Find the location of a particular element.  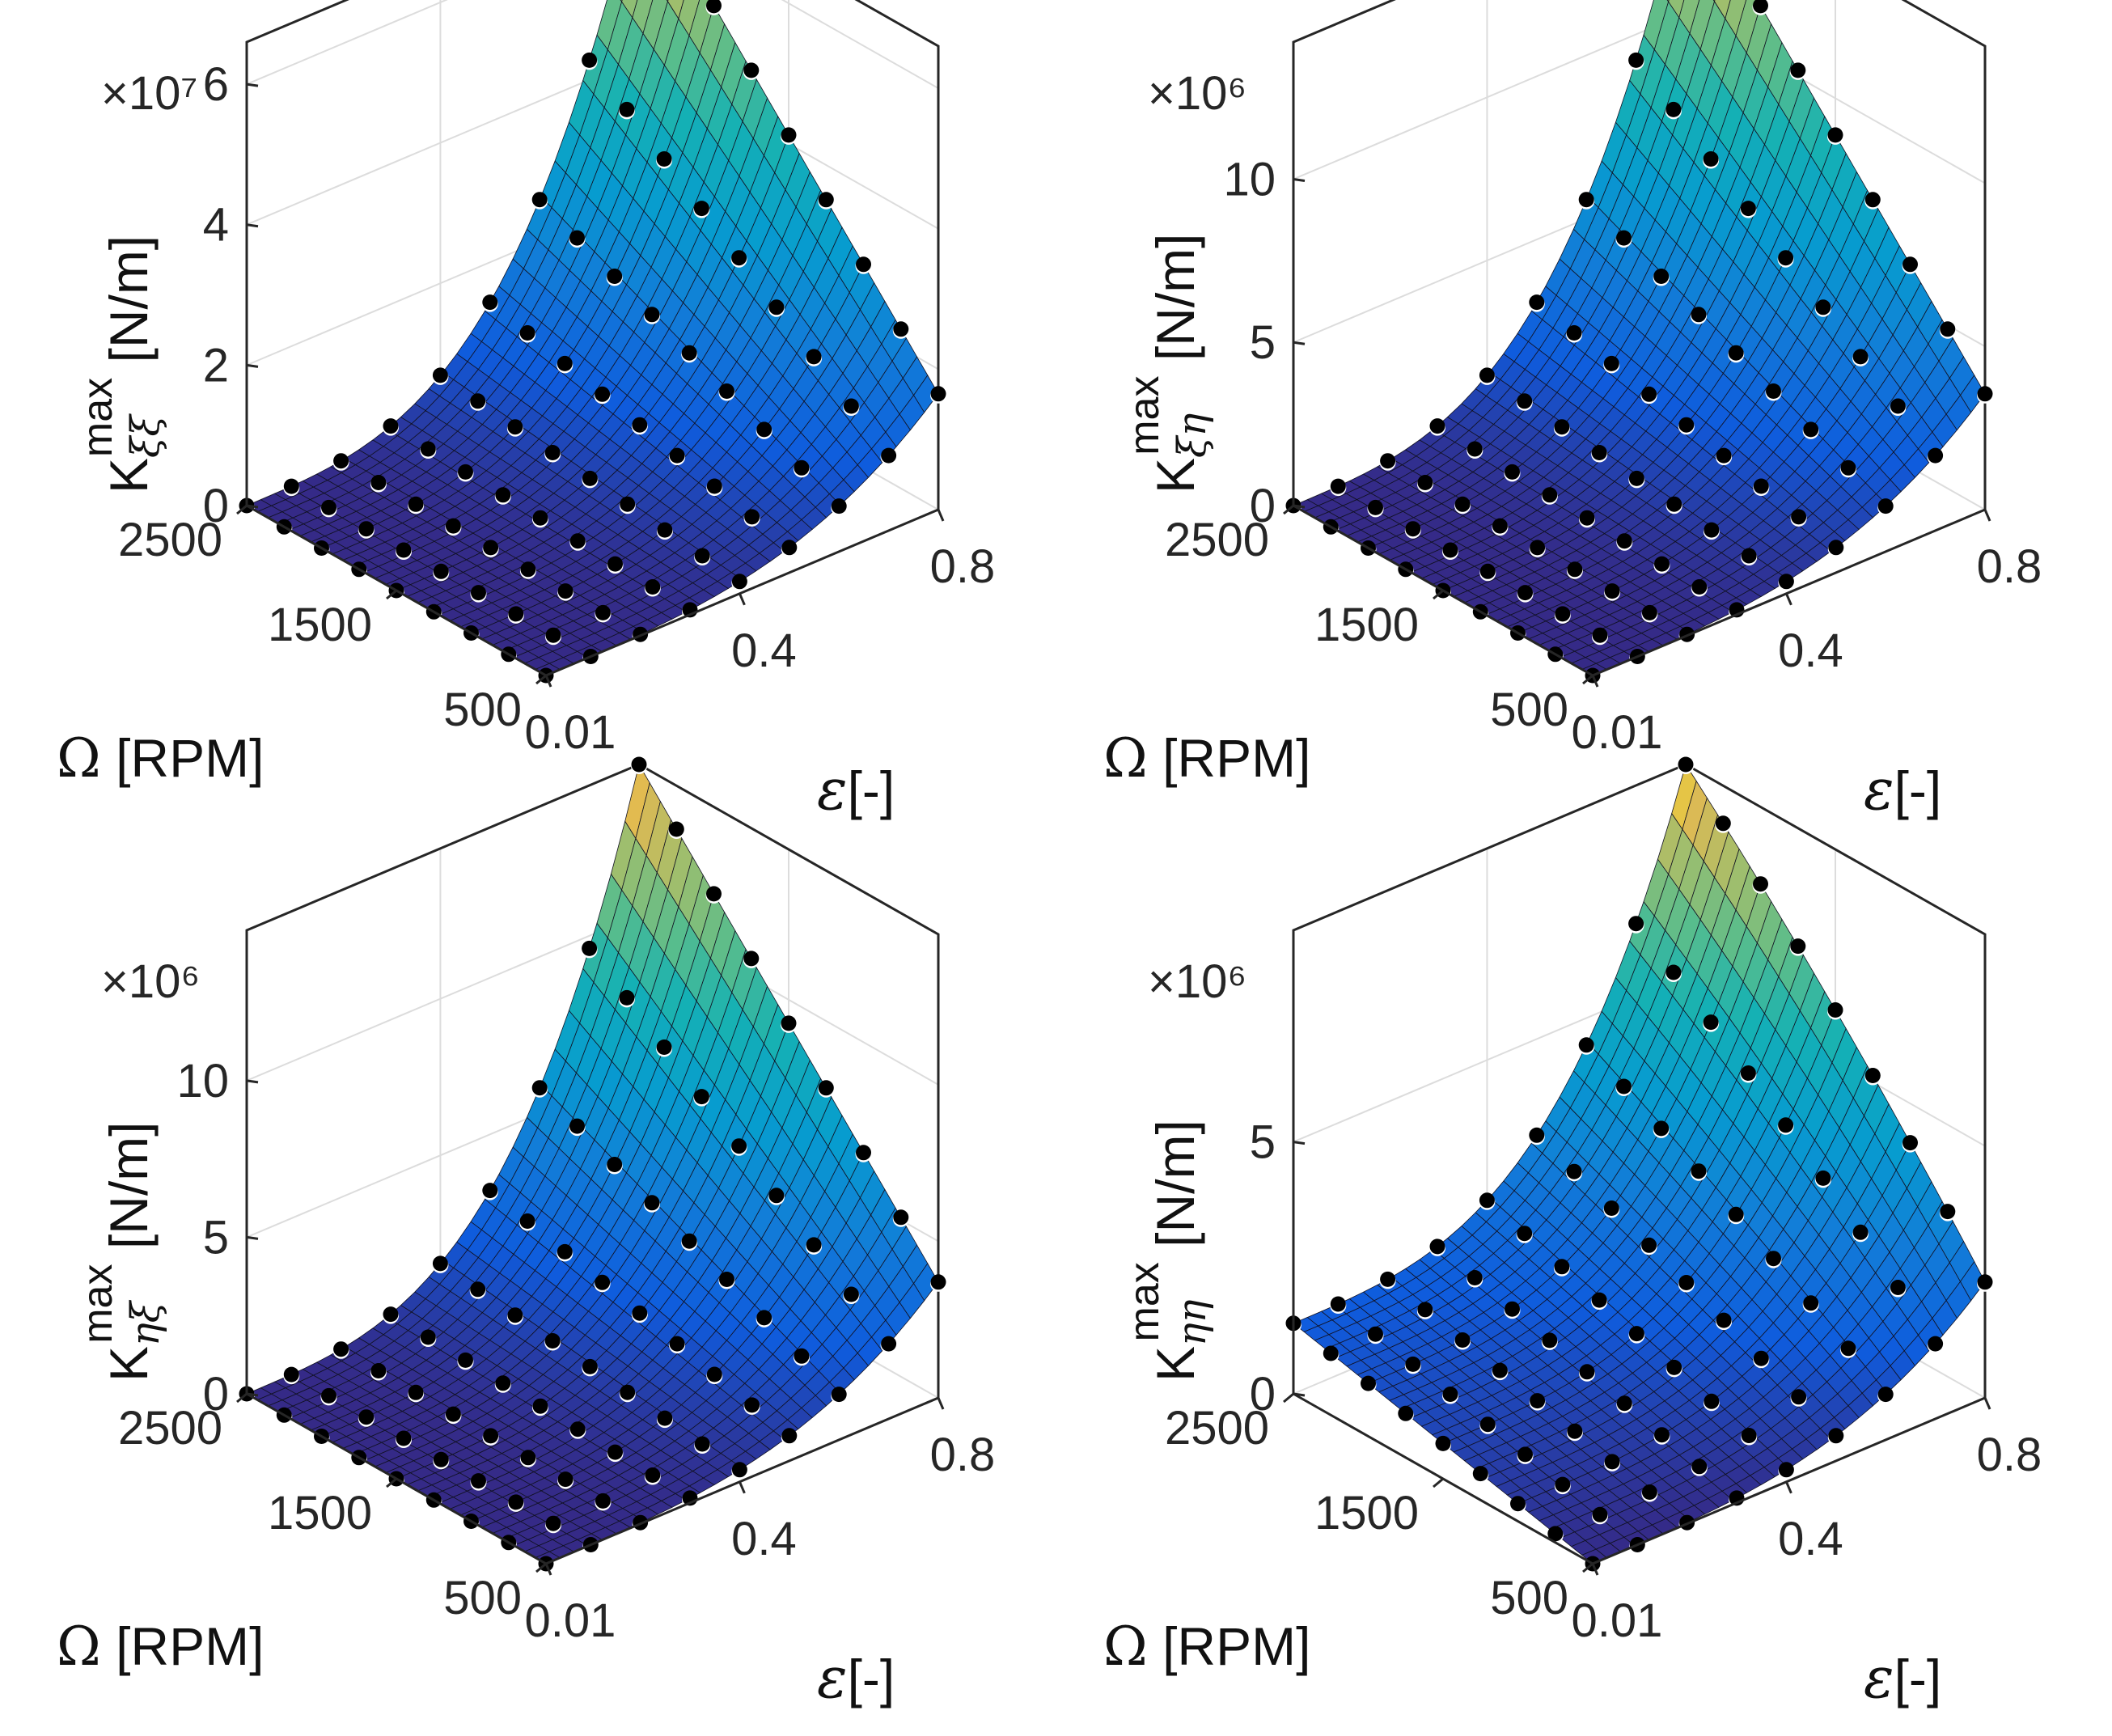

omega-tick-label: 2500 is located at coordinates (170, 1428).